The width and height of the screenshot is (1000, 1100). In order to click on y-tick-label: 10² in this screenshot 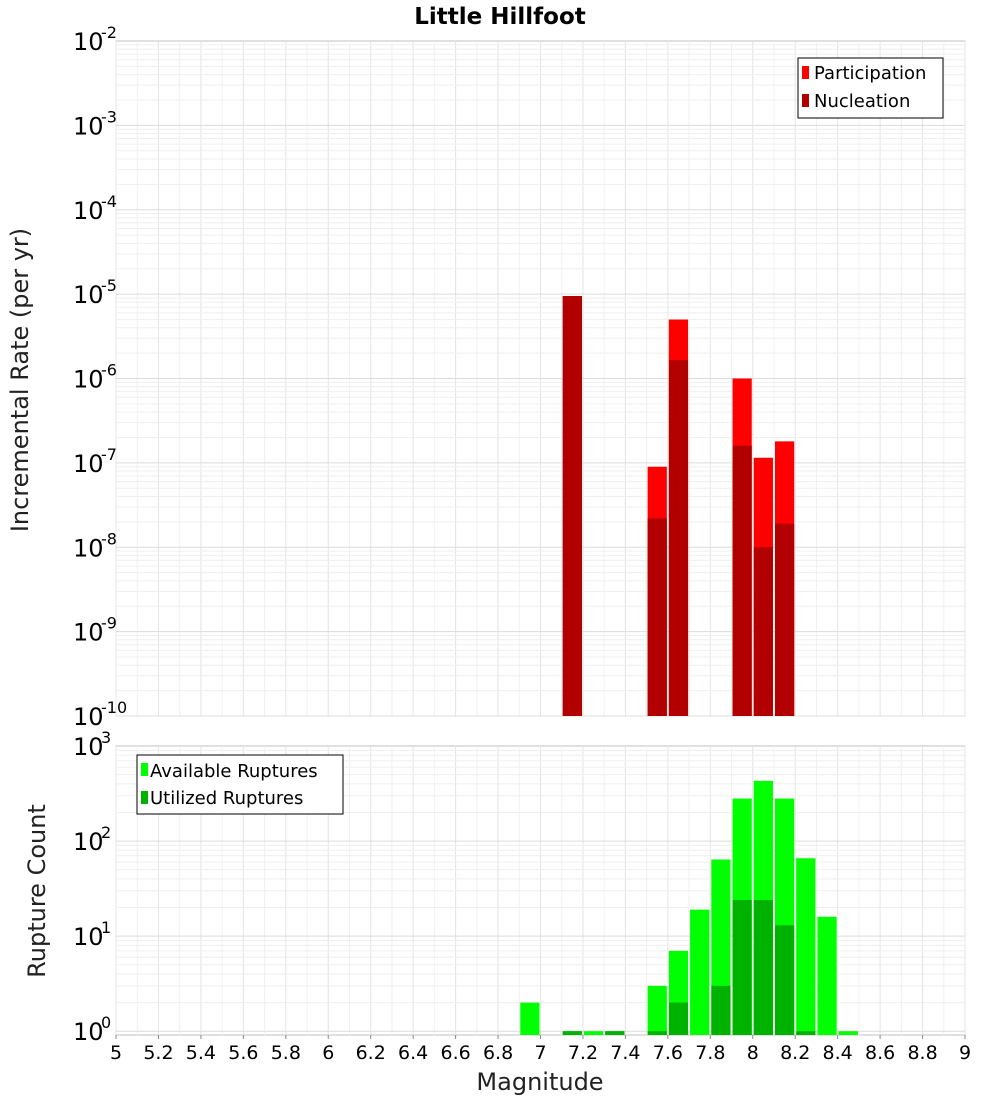, I will do `click(92, 839)`.